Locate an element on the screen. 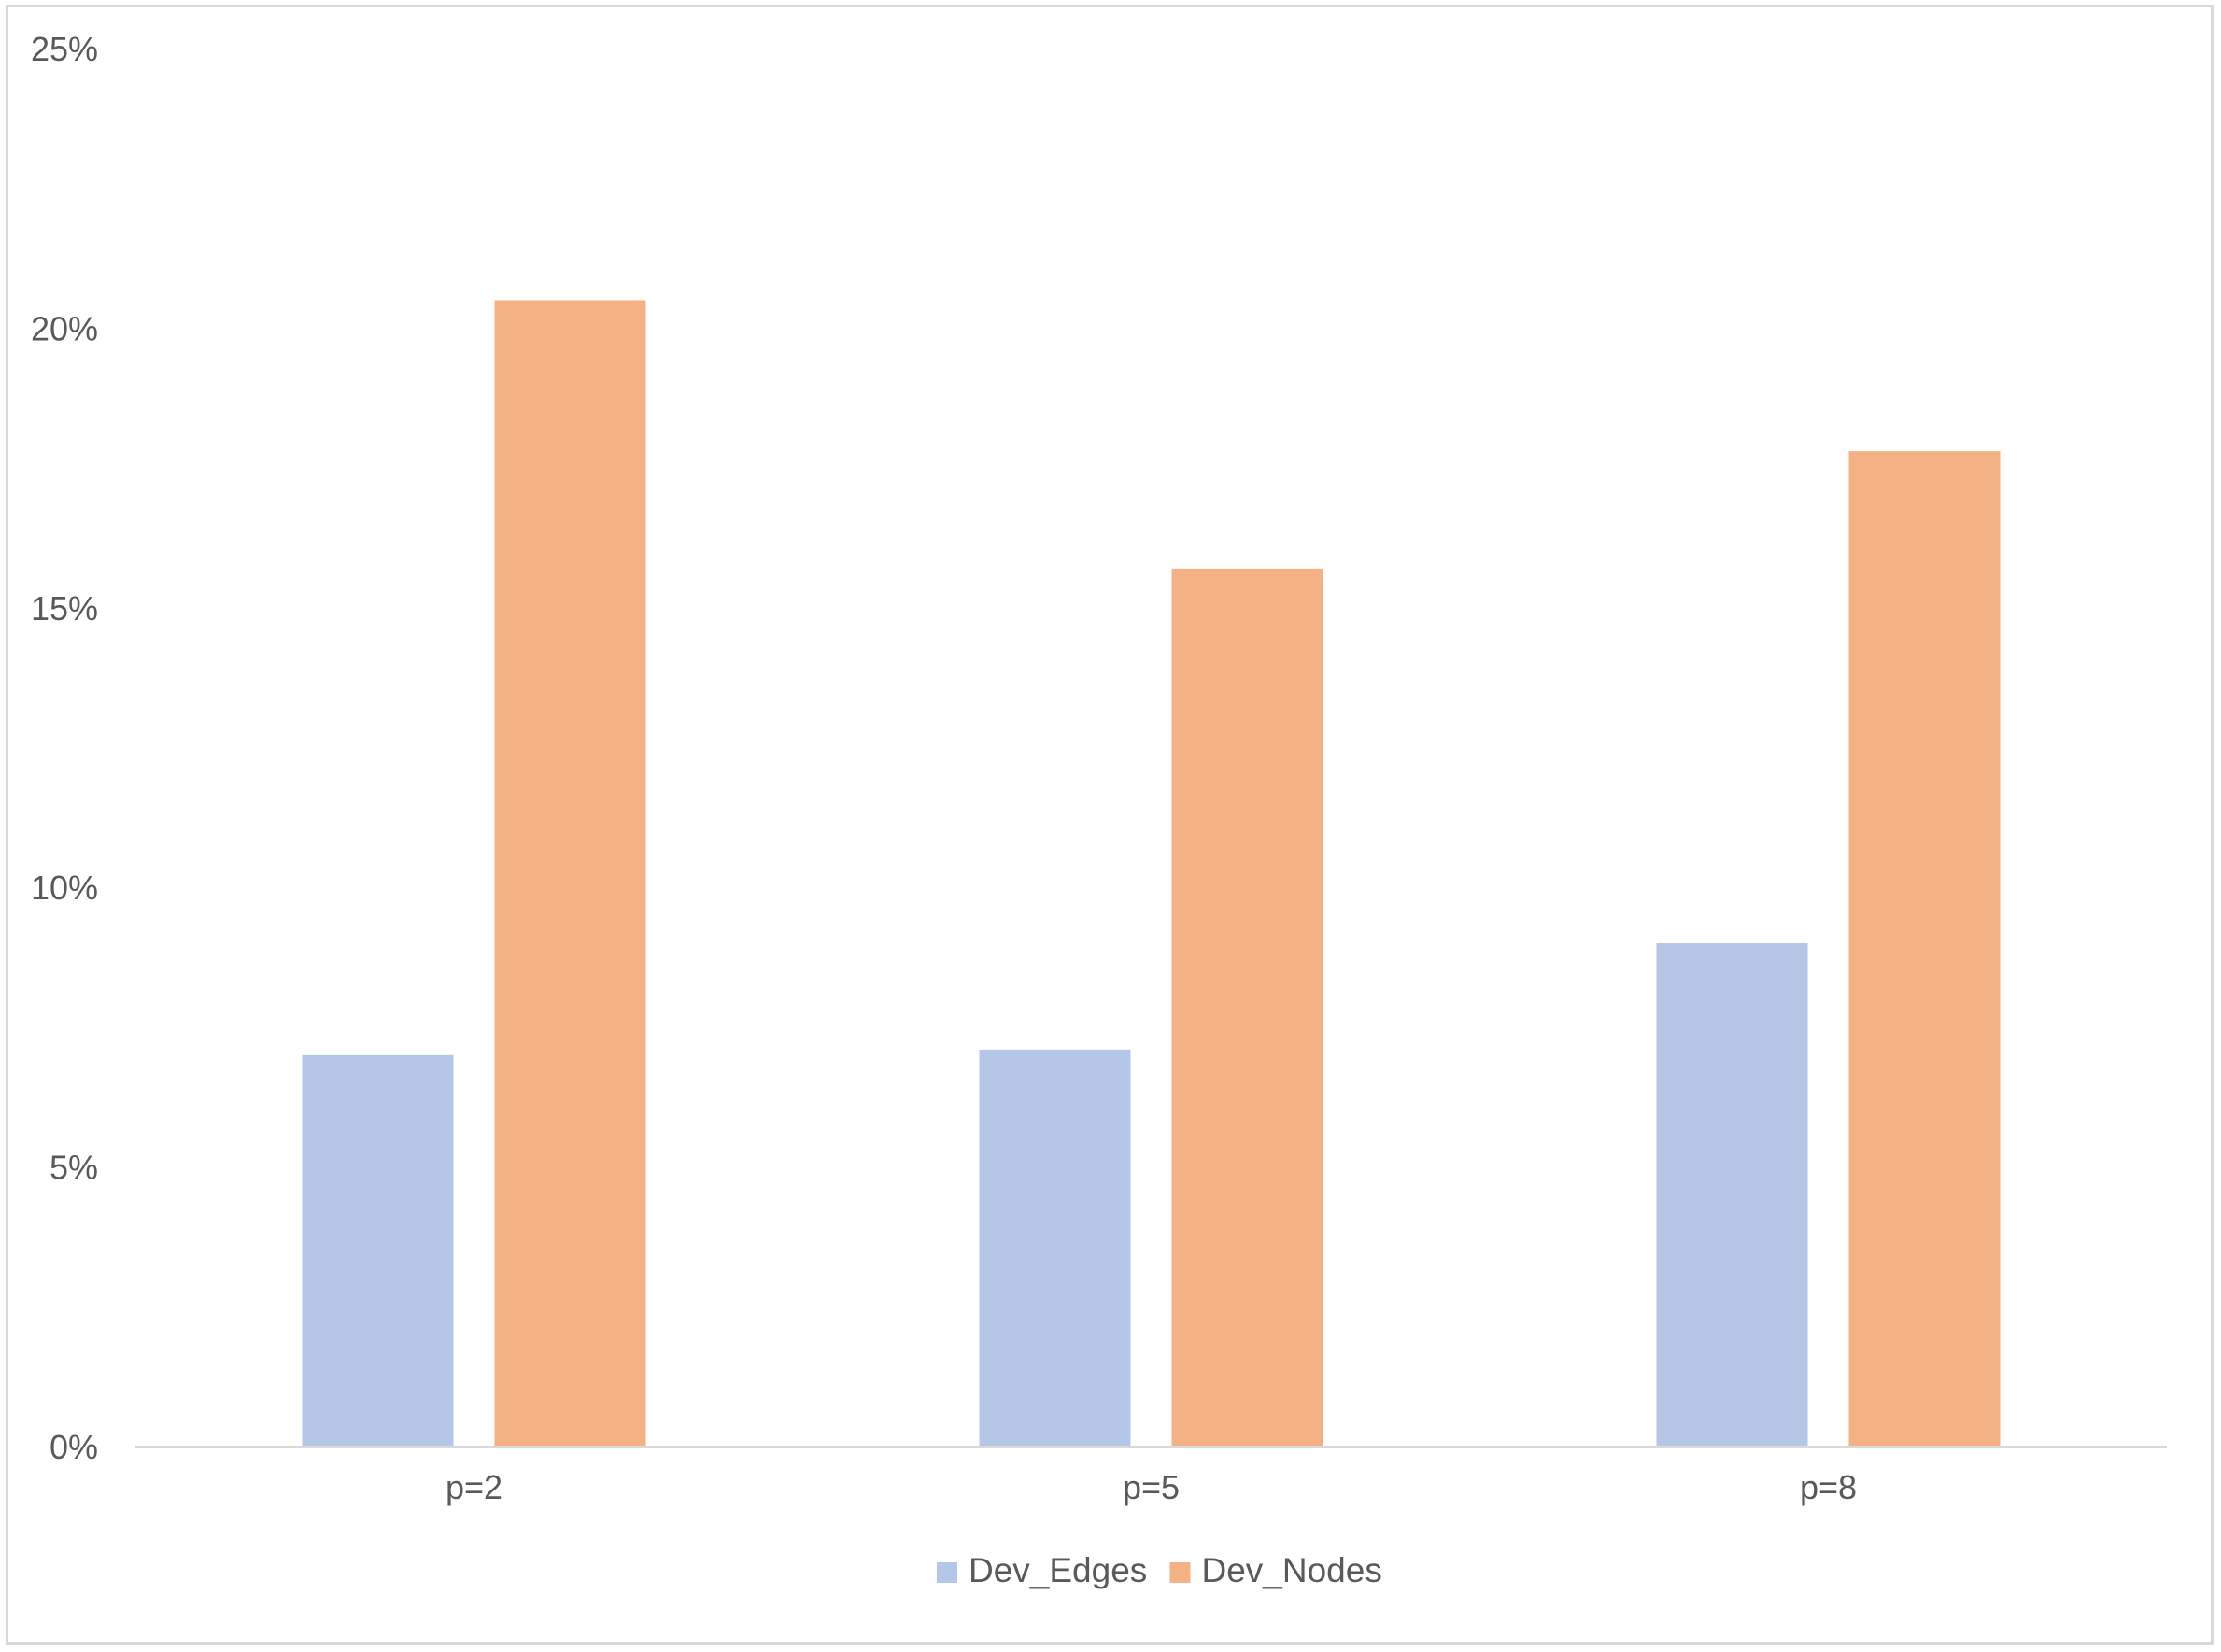 This screenshot has height=1652, width=2221. bar-dev-nodes-p8 is located at coordinates (1925, 949).